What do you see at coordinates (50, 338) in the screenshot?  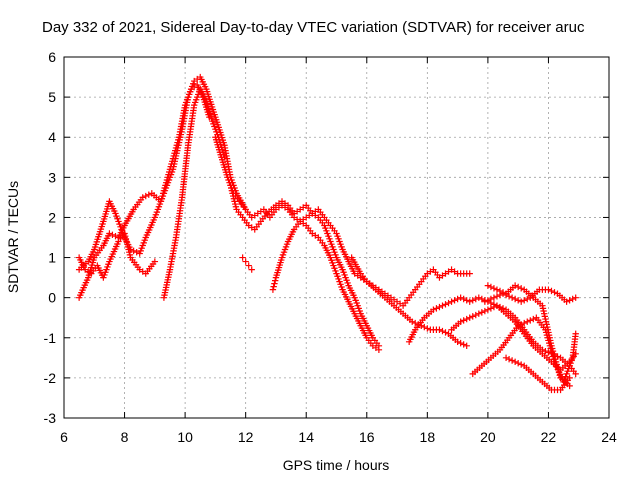 I see `y-tick-label: -1` at bounding box center [50, 338].